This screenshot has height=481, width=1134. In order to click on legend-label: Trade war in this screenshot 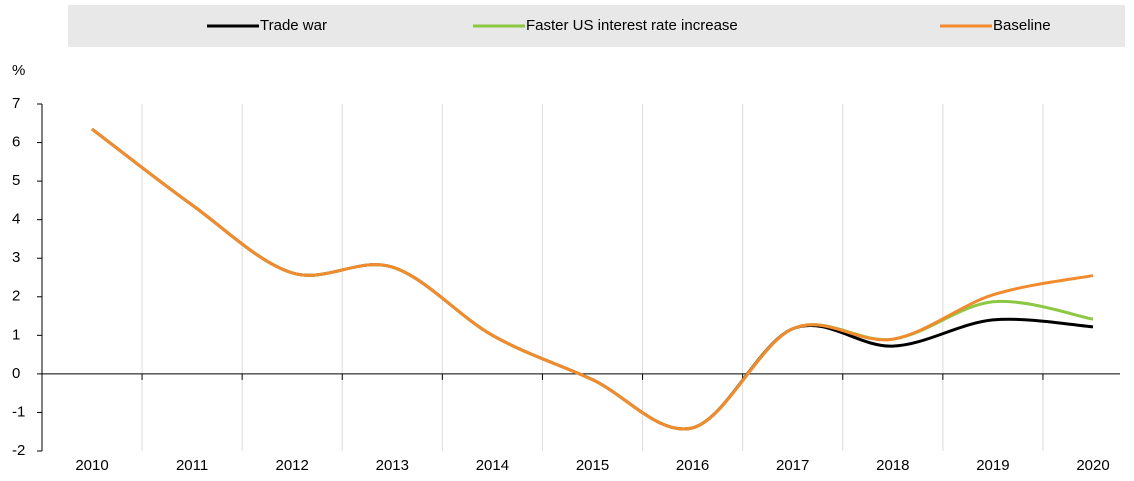, I will do `click(293, 25)`.